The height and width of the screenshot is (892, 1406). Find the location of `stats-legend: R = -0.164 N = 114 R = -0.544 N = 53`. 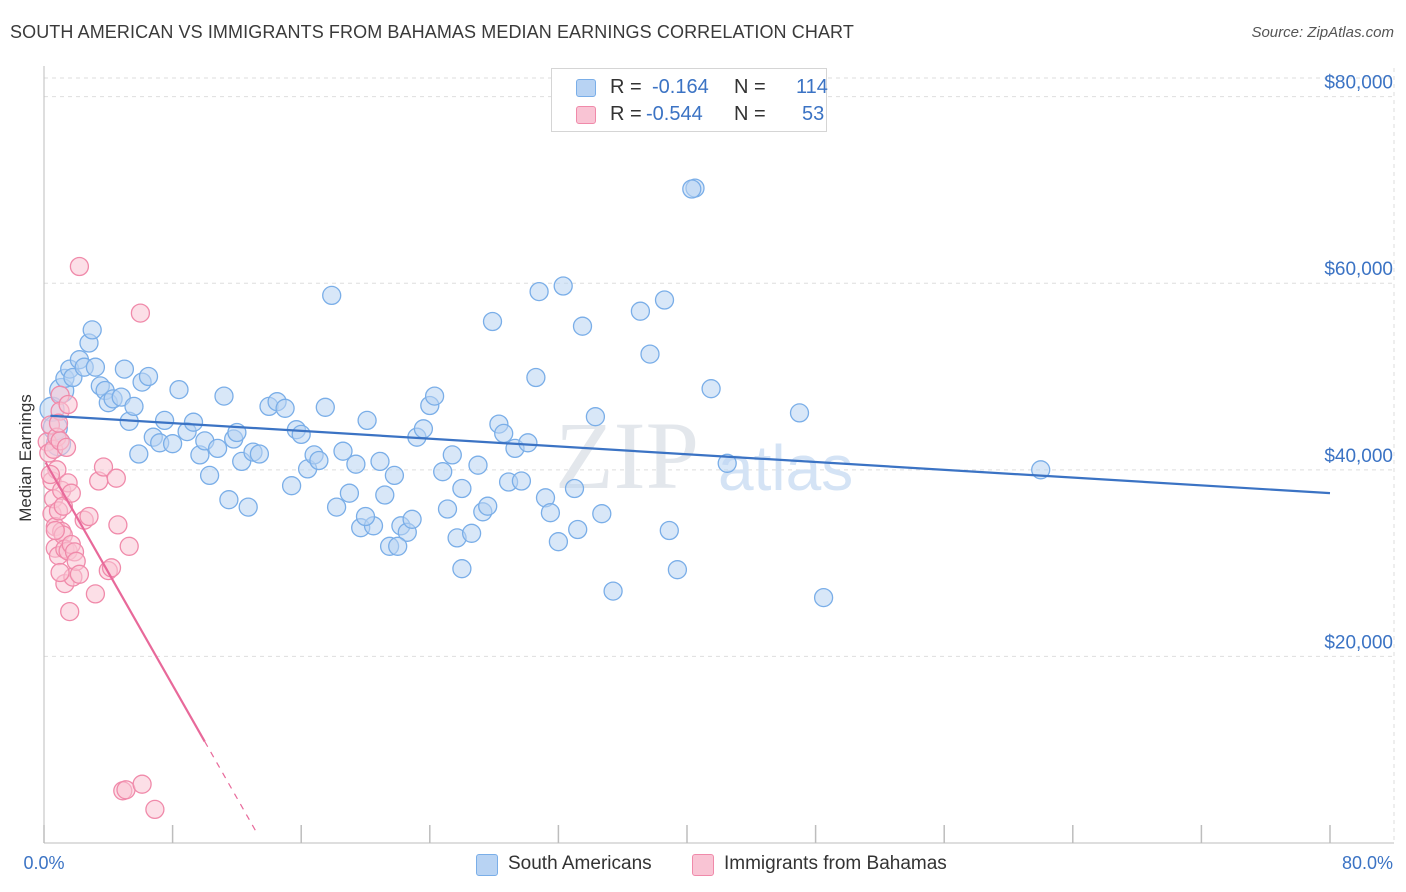

stats-legend: R = -0.164 N = 114 R = -0.544 N = 53 is located at coordinates (689, 100).